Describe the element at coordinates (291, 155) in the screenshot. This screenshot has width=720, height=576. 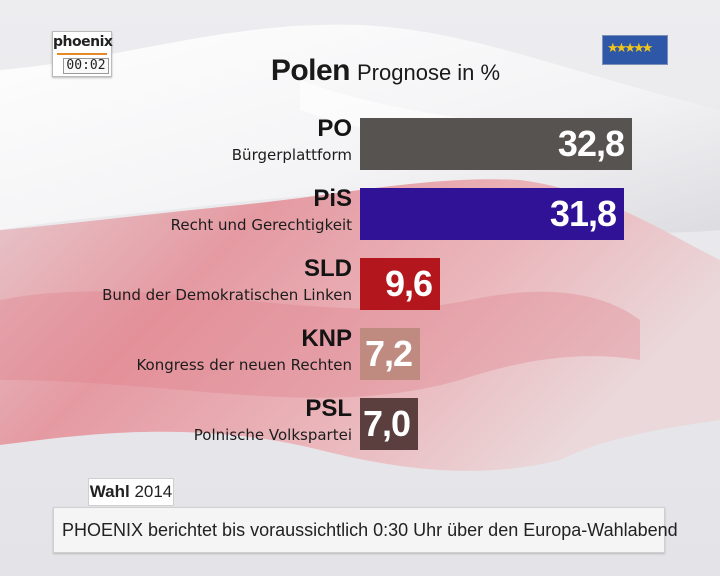
I see `party-full-name: Bürgerplattform` at that location.